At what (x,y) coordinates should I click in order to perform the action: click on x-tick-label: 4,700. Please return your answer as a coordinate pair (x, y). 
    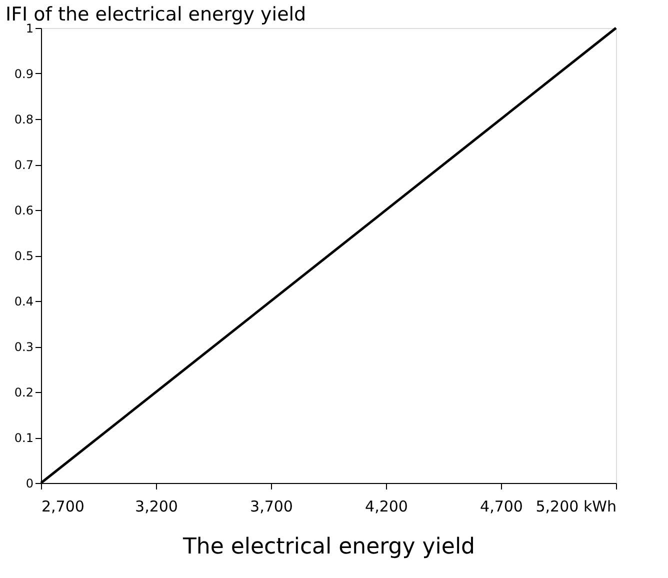
    Looking at the image, I should click on (501, 507).